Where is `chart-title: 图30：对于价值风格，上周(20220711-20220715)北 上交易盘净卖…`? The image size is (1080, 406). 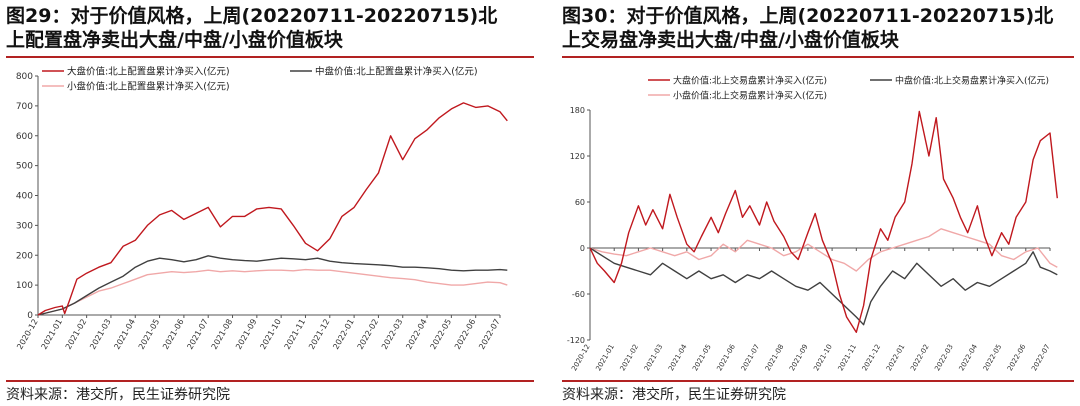
chart-title: 图30：对于价值风格，上周(20220711-20220715)北 上交易盘净卖… is located at coordinates (807, 28).